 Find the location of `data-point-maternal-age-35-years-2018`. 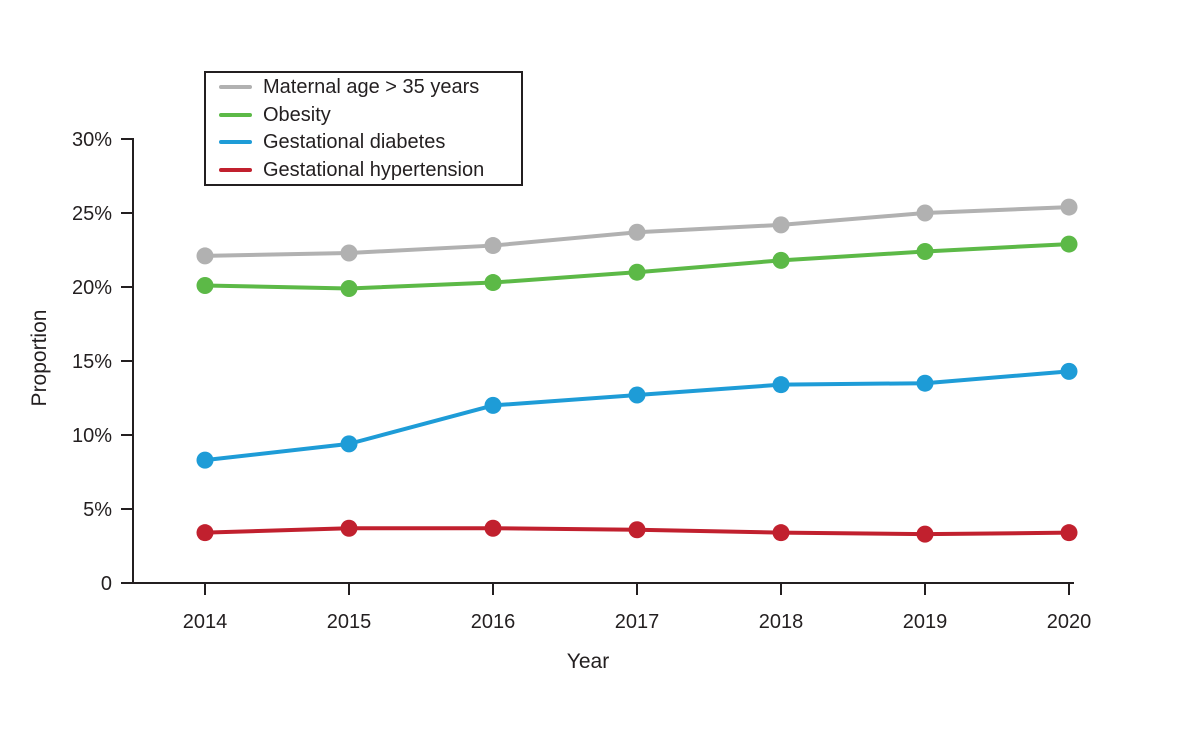

data-point-maternal-age-35-years-2018 is located at coordinates (781, 225).